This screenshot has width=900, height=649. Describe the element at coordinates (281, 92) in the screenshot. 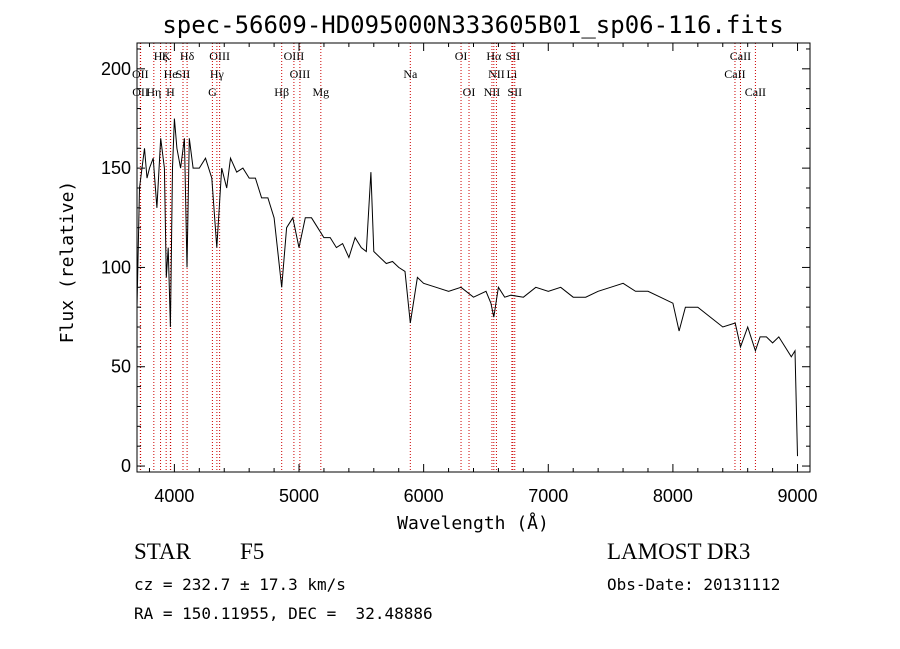

I see `line-marker-label: Hβ` at that location.